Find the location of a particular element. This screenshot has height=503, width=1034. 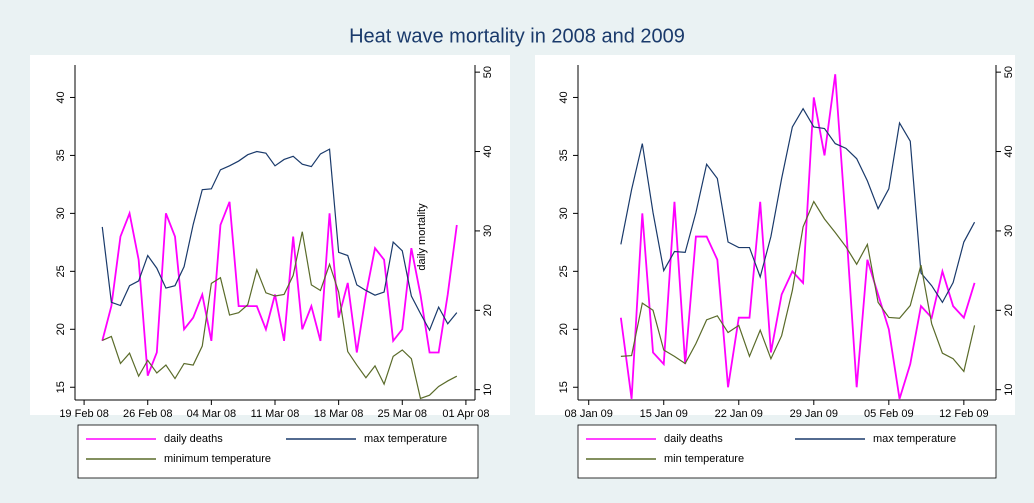

y2-axis-label: daily mortality is located at coordinates (422, 237).